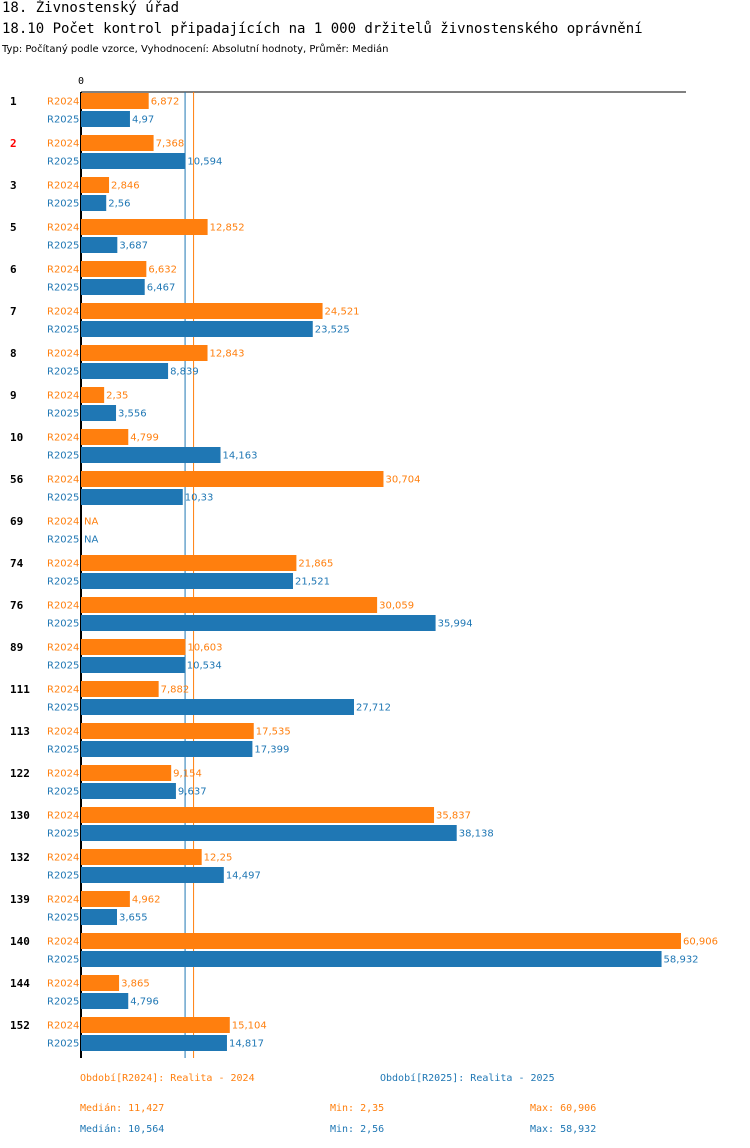 Image resolution: width=750 pixels, height=1148 pixels. Describe the element at coordinates (91, 540) in the screenshot. I see `value-label-r2025-69: NA` at that location.